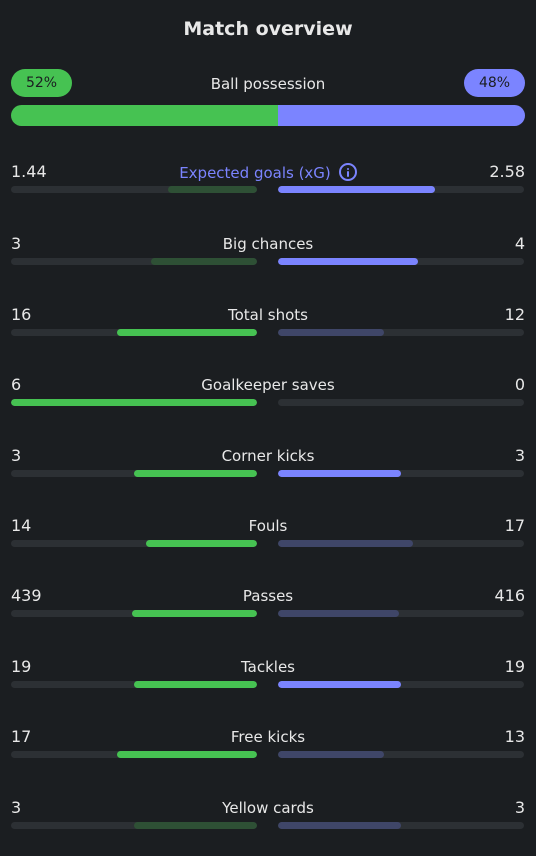 This screenshot has height=856, width=536. I want to click on stat-label-text: Free kicks, so click(268, 737).